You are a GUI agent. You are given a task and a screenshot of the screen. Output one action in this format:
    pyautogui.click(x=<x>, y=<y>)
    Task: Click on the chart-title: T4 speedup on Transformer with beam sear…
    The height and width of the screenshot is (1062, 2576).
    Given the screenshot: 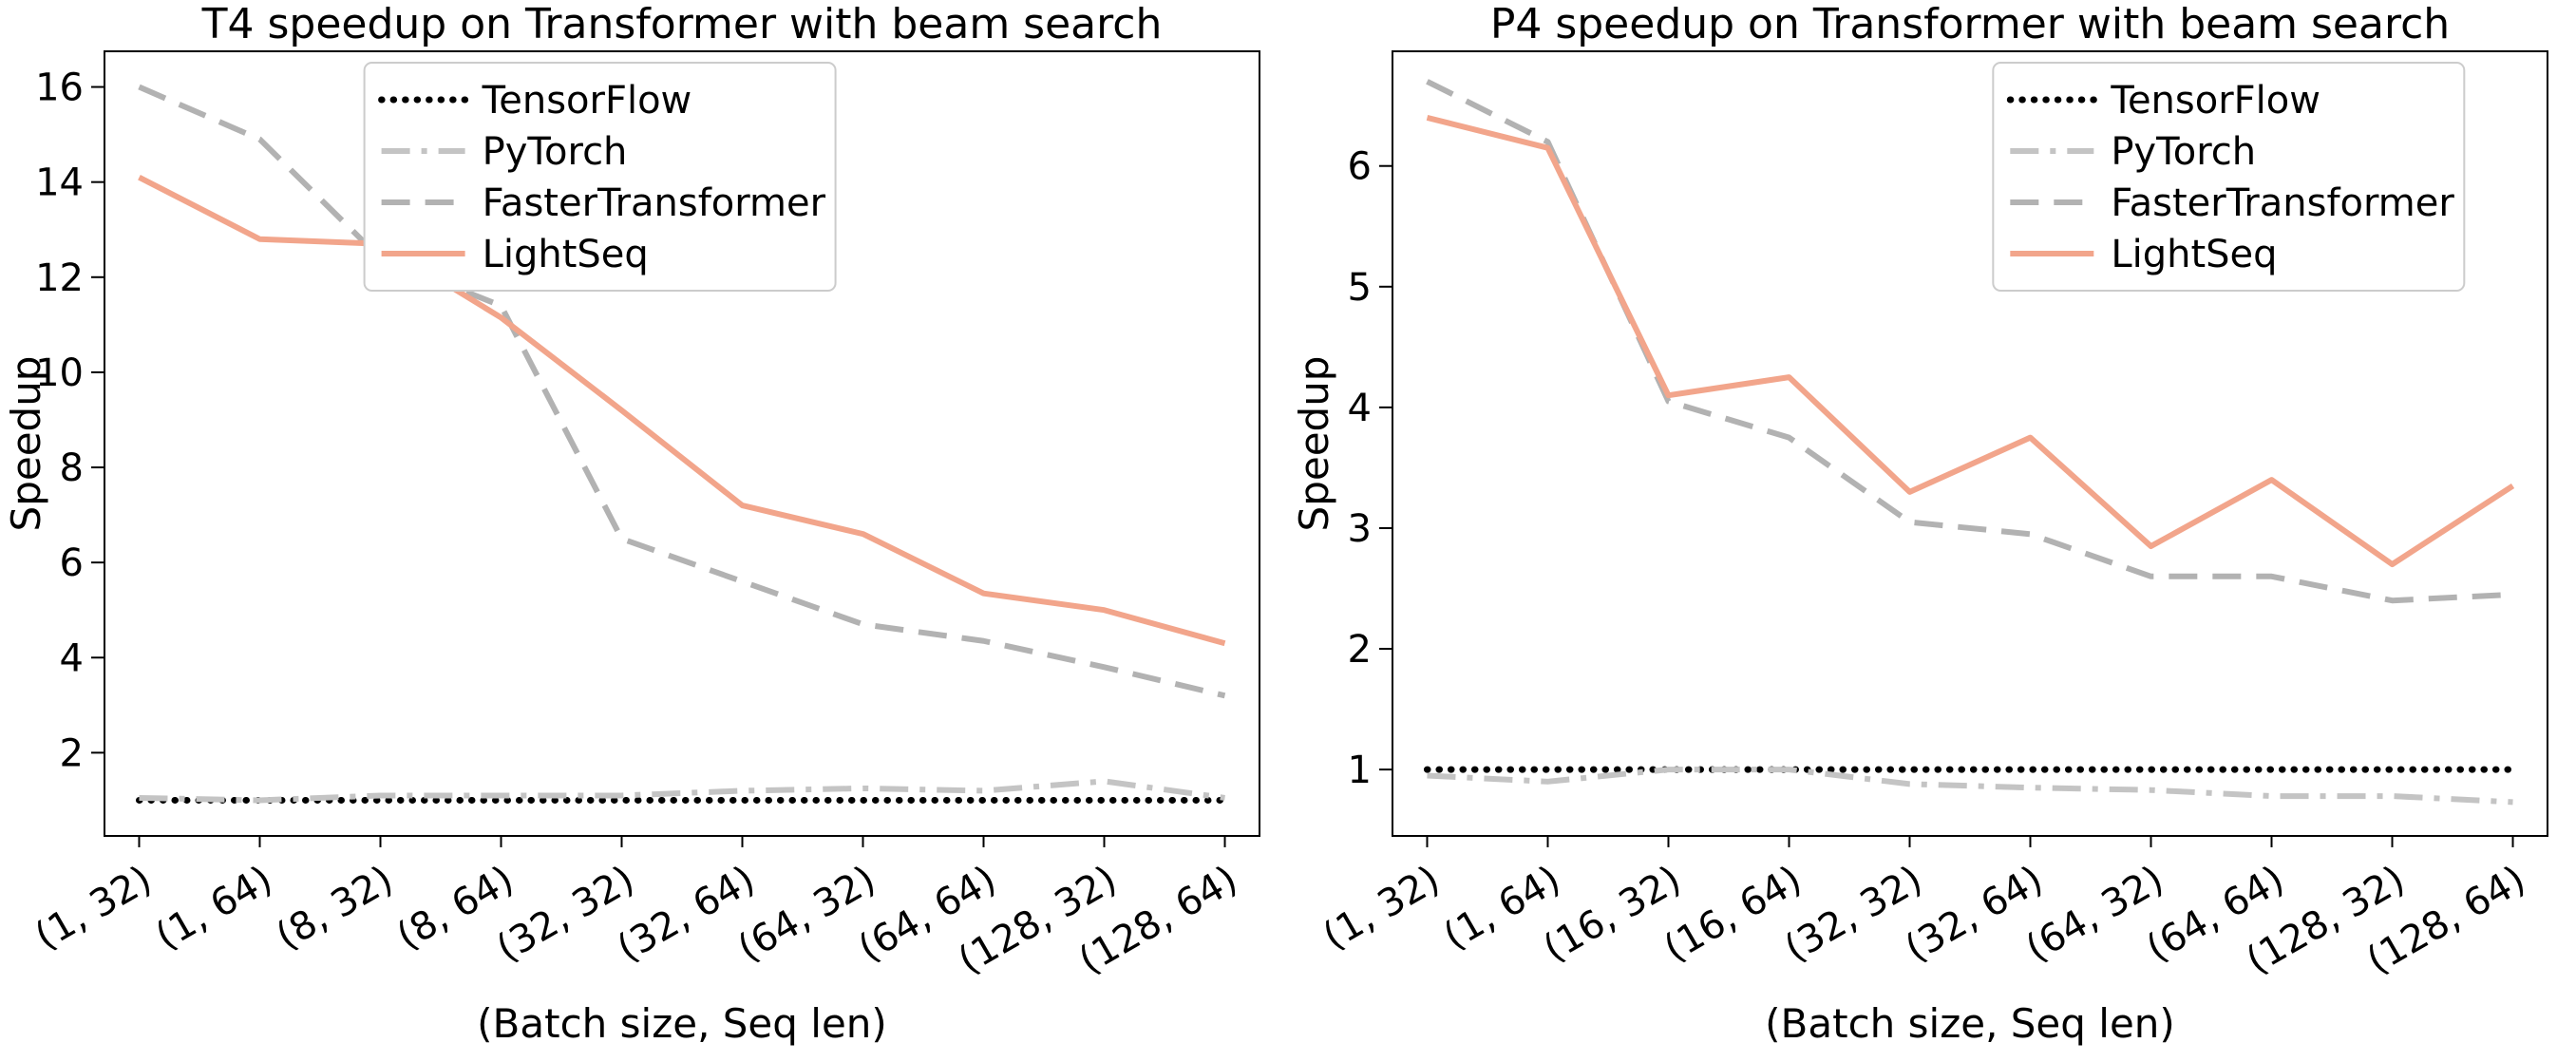 What is the action you would take?
    pyautogui.click(x=682, y=24)
    